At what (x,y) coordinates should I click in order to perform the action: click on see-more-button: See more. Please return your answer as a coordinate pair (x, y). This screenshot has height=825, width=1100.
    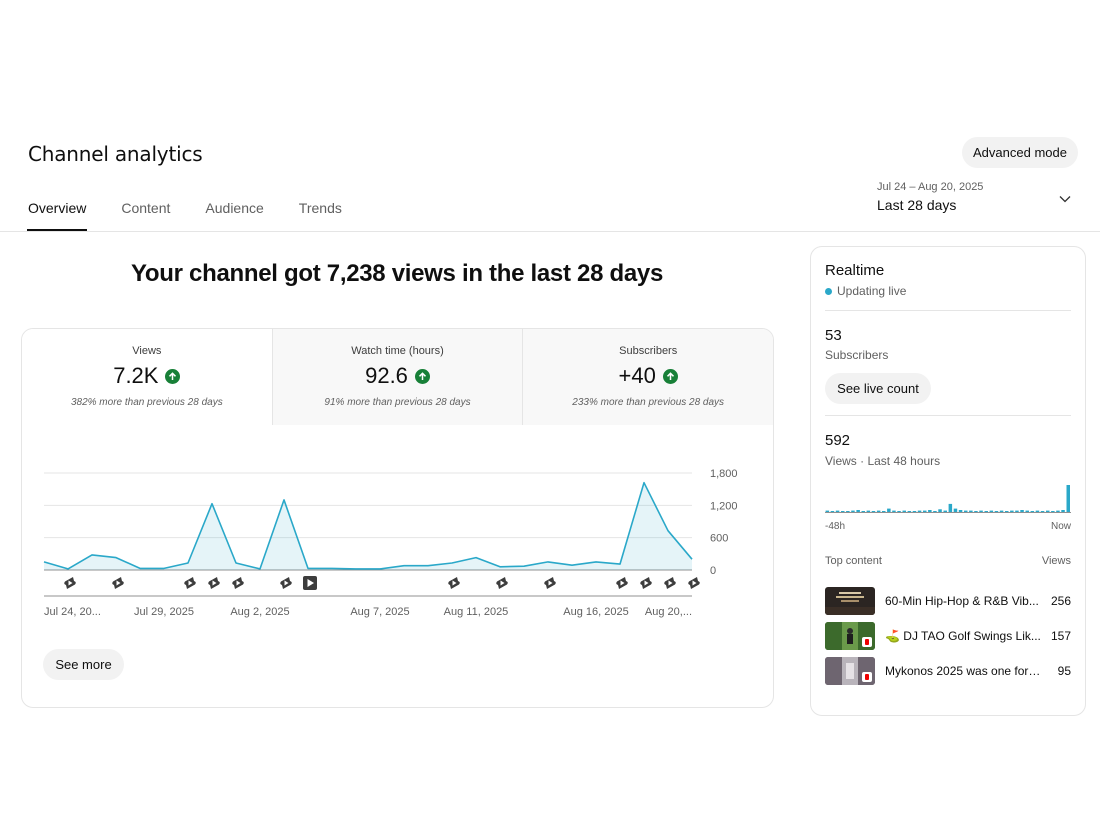
    Looking at the image, I should click on (83, 664).